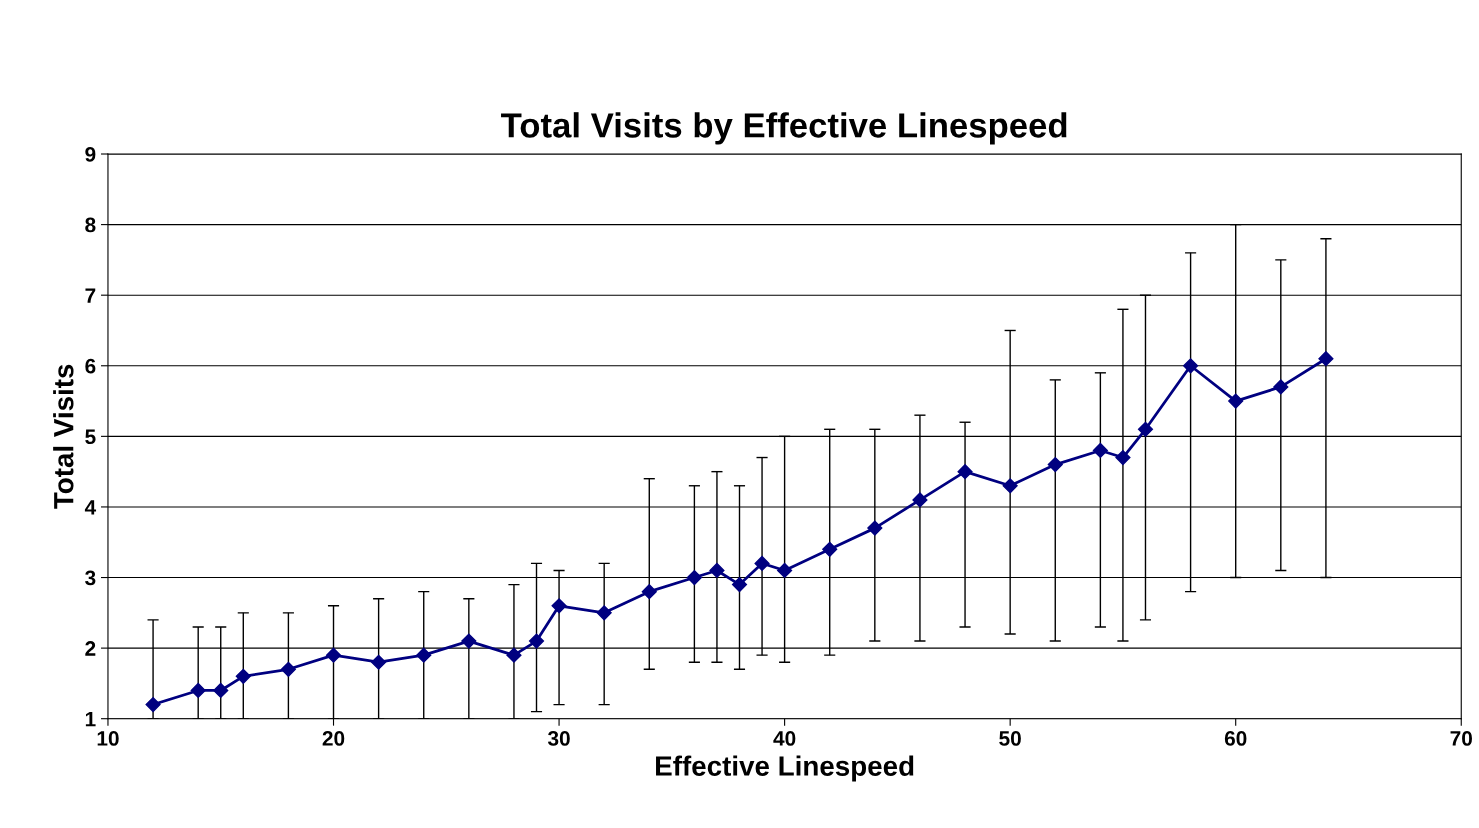 This screenshot has width=1479, height=828. What do you see at coordinates (90, 366) in the screenshot?
I see `y-tick-label: 6` at bounding box center [90, 366].